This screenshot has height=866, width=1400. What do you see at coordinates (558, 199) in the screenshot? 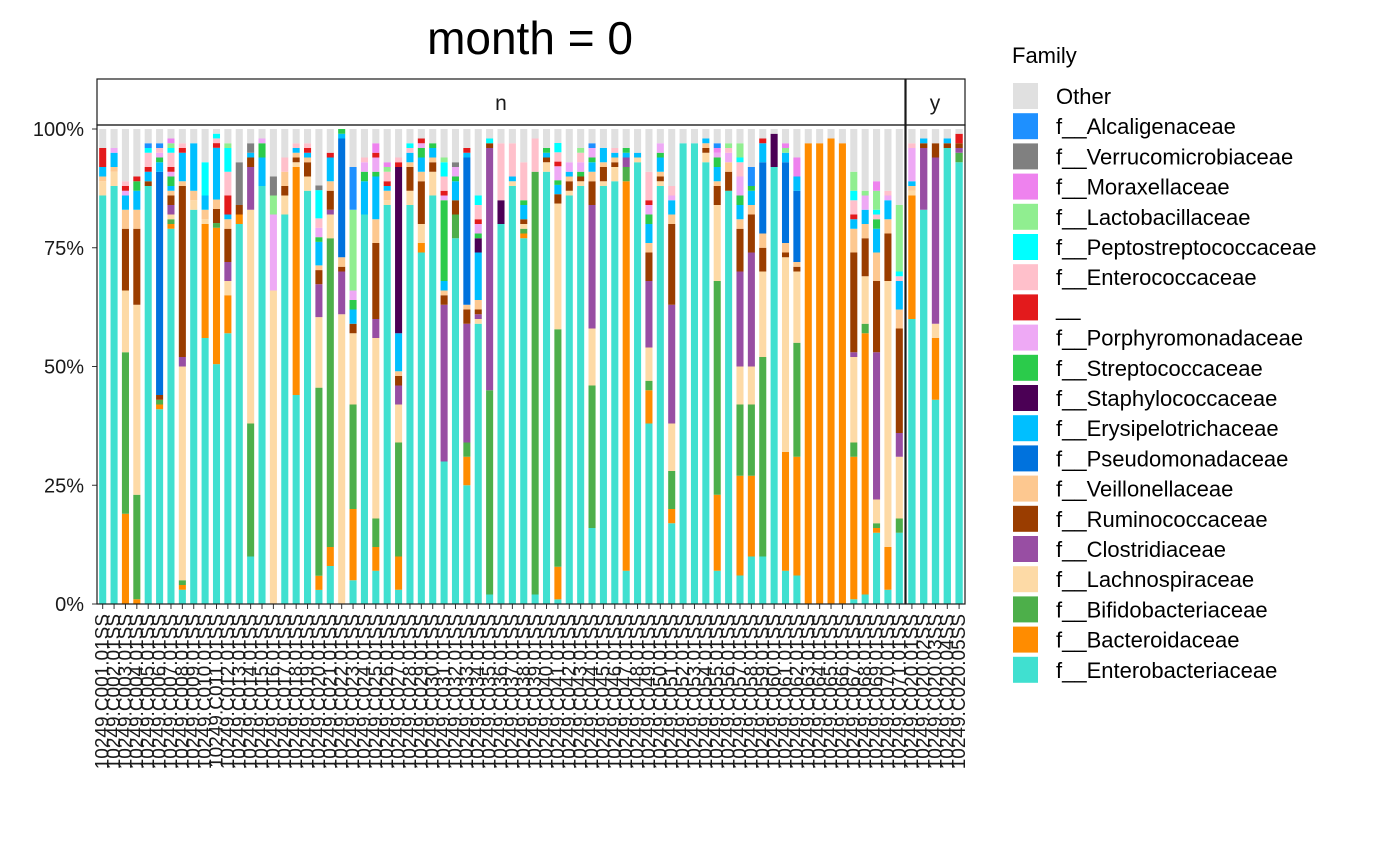
I see `panel-n-bar-41-segment-f-ruminococcaceae` at bounding box center [558, 199].